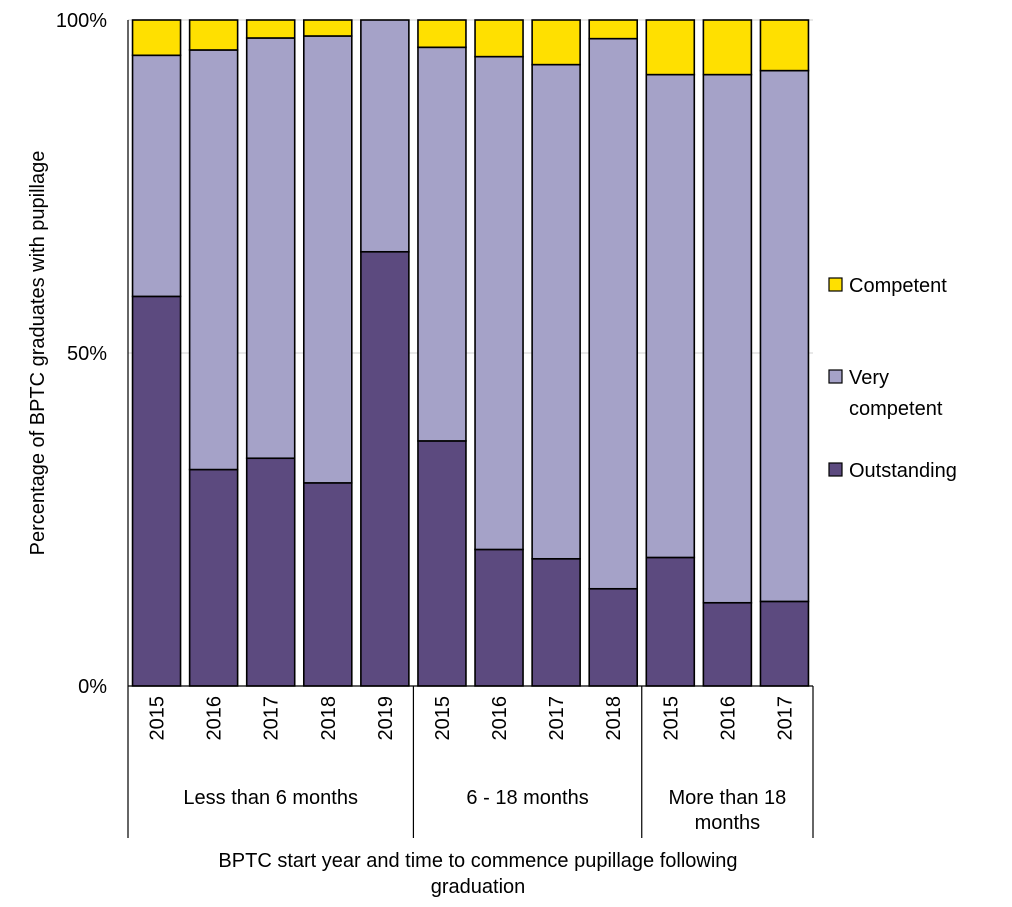 The height and width of the screenshot is (907, 1012). What do you see at coordinates (81, 21) in the screenshot?
I see `y-tick-label: 100%` at bounding box center [81, 21].